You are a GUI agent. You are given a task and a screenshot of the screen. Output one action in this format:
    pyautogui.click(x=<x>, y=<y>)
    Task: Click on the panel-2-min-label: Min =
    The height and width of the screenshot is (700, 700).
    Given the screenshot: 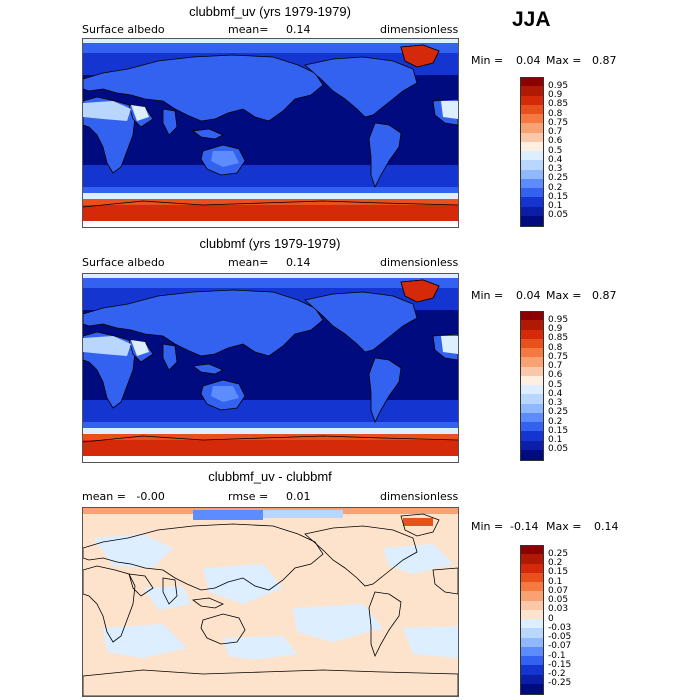 What is the action you would take?
    pyautogui.click(x=487, y=295)
    